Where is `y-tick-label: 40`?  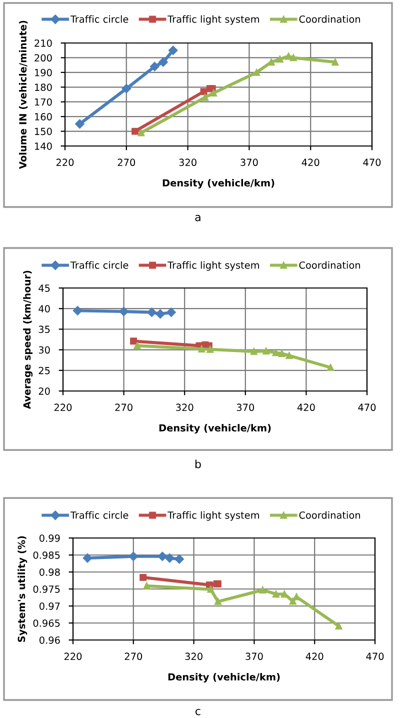 y-tick-label: 40 is located at coordinates (44, 308).